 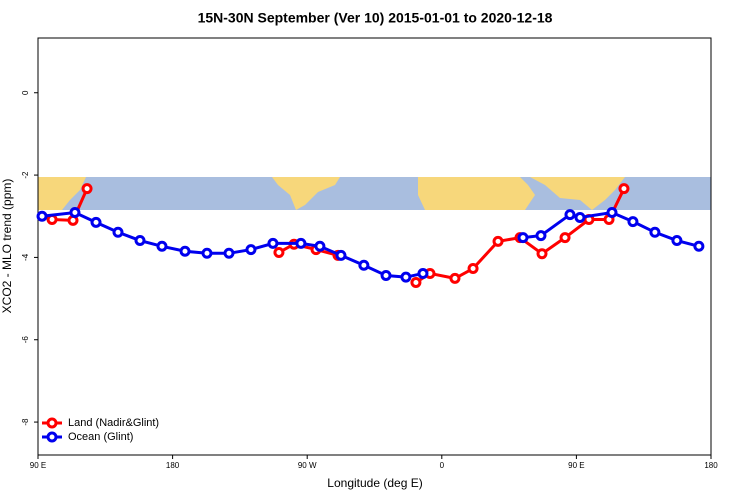 What do you see at coordinates (442, 465) in the screenshot?
I see `x-tick-label: 0` at bounding box center [442, 465].